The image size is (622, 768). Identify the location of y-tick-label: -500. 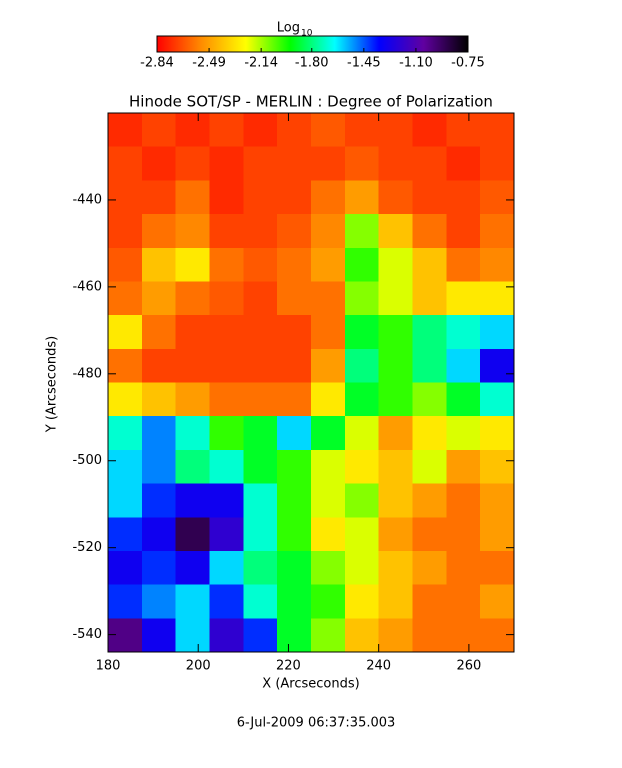
(87, 460).